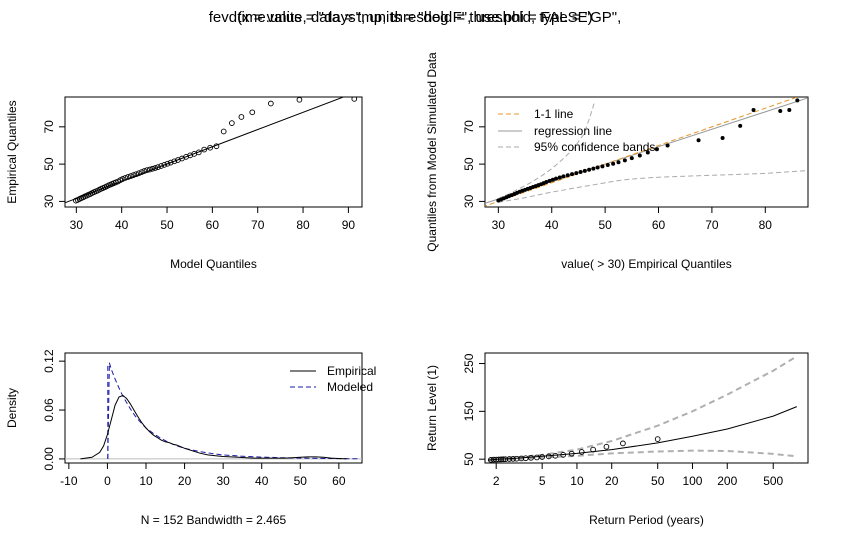 The height and width of the screenshot is (550, 842). I want to click on y-axis-label: Return Level (1), so click(432, 408).